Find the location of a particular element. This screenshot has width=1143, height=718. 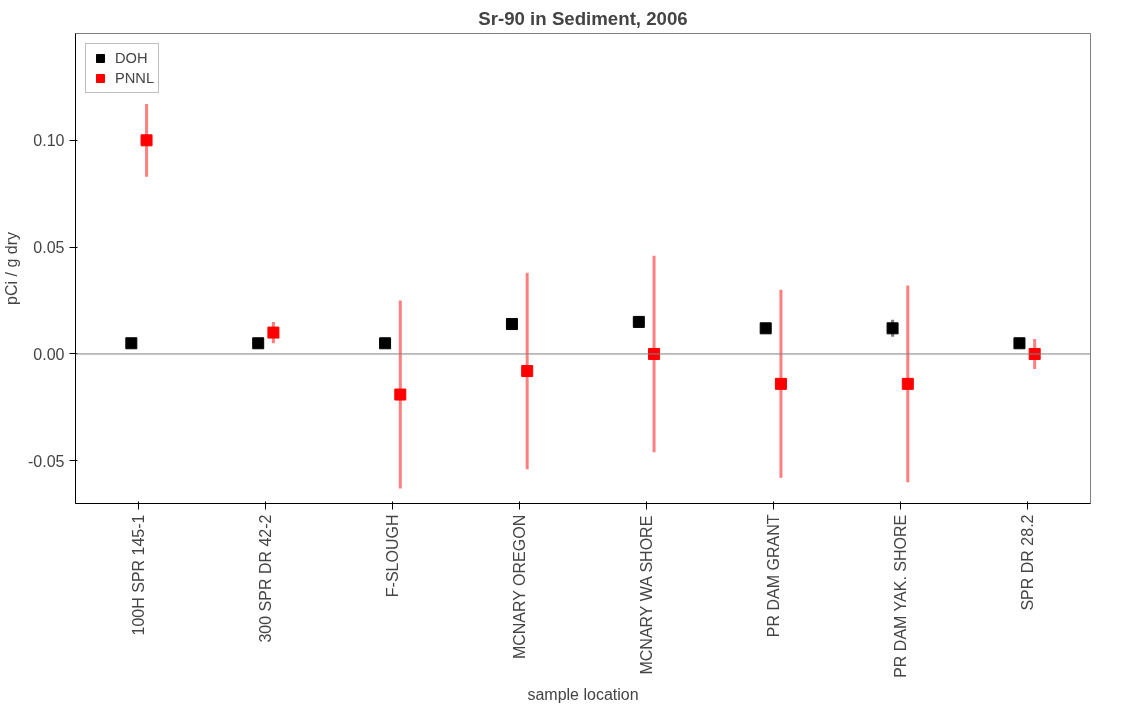

x-tick-label: SPR DR 28.2 is located at coordinates (1027, 562).